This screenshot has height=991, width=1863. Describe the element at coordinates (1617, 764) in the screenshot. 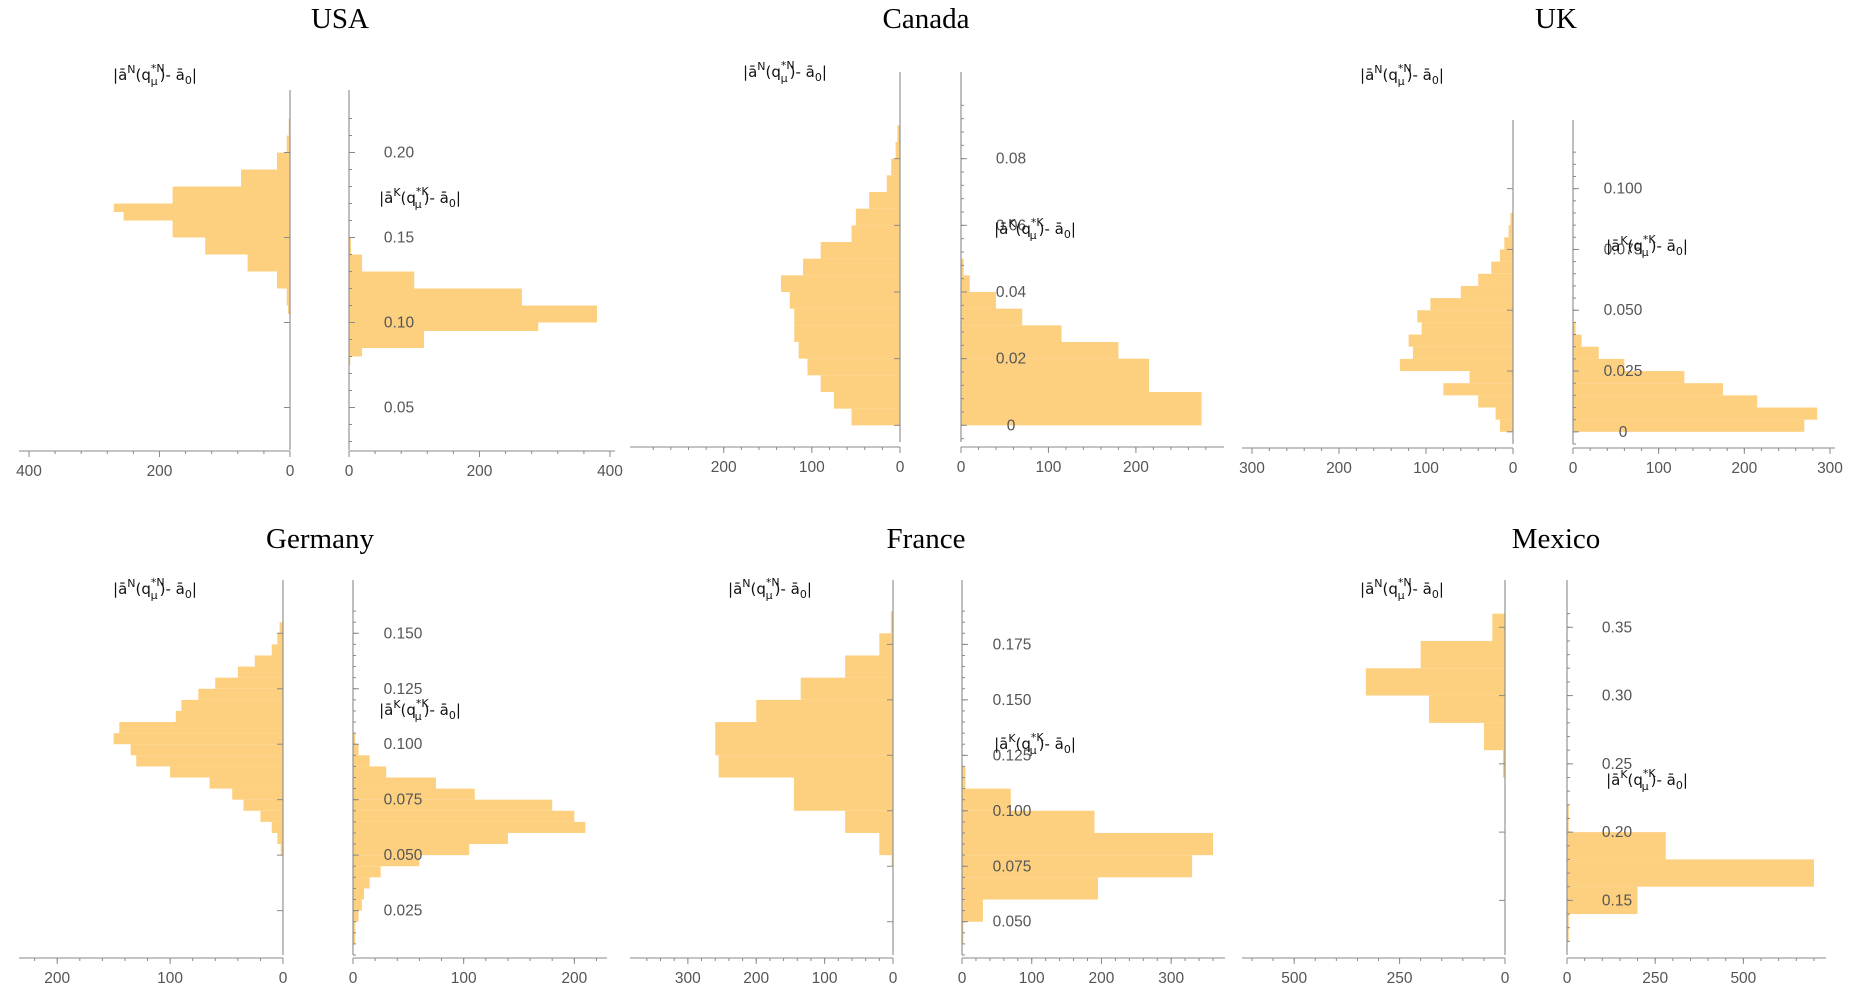

I see `y-tick-label: 0.25` at that location.